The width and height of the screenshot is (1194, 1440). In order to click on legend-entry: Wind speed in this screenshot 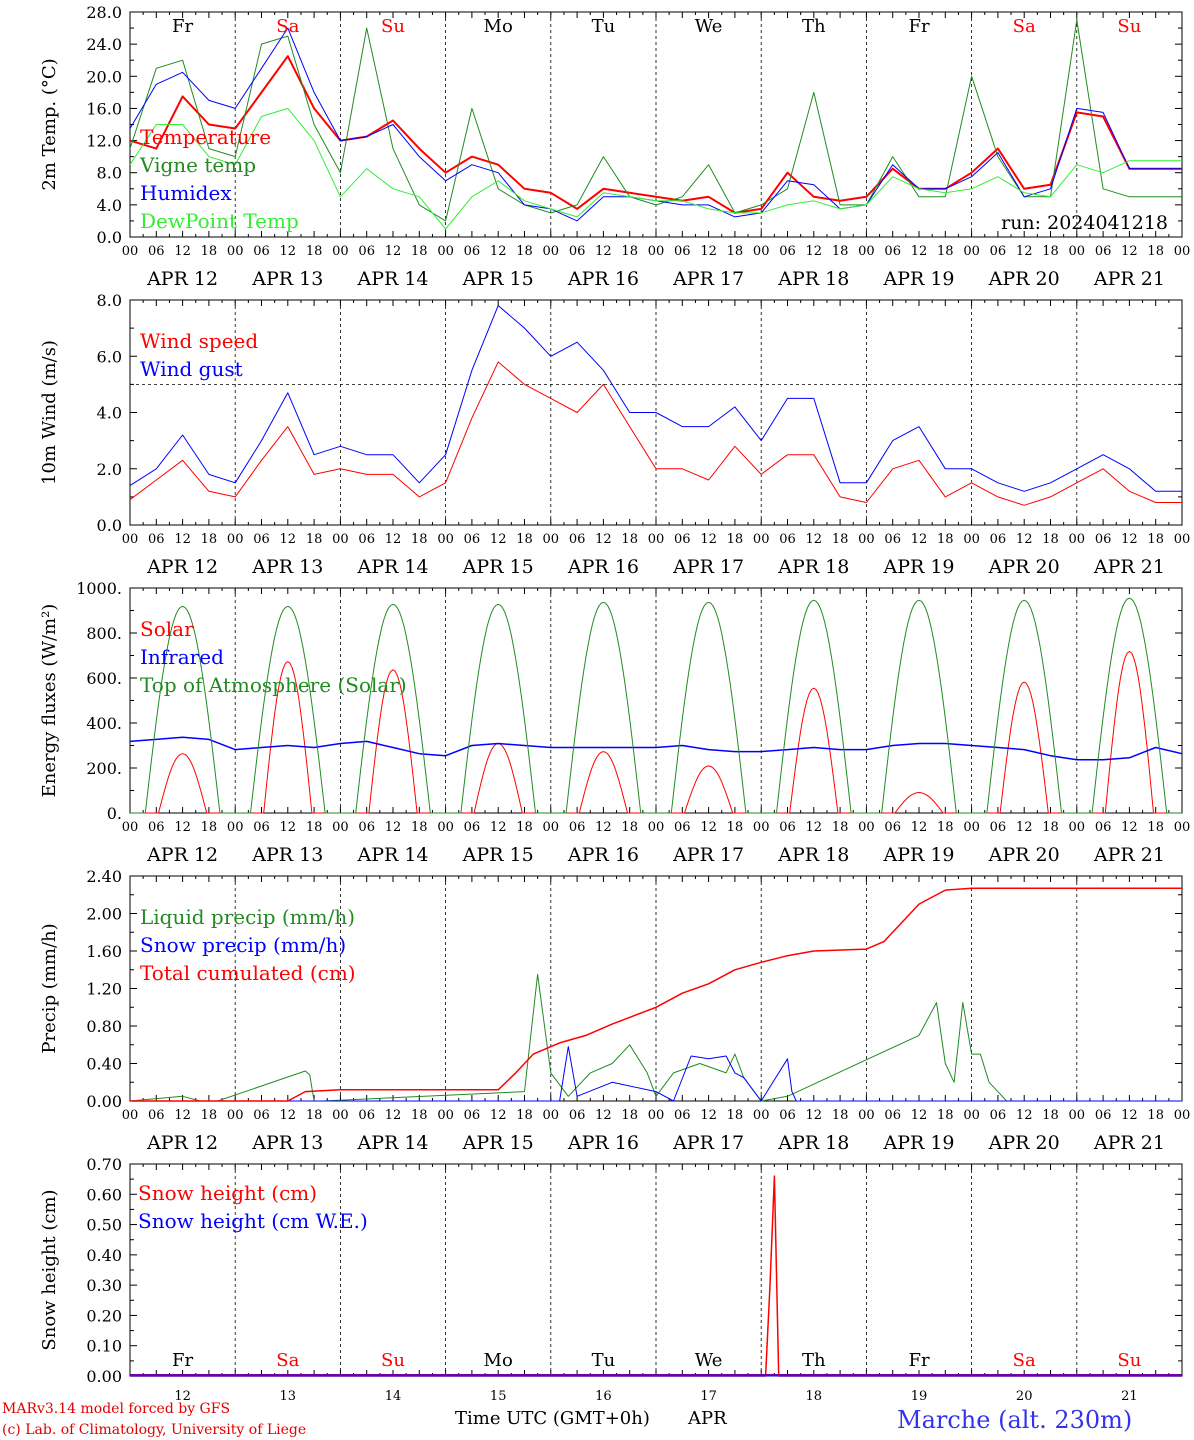, I will do `click(199, 341)`.